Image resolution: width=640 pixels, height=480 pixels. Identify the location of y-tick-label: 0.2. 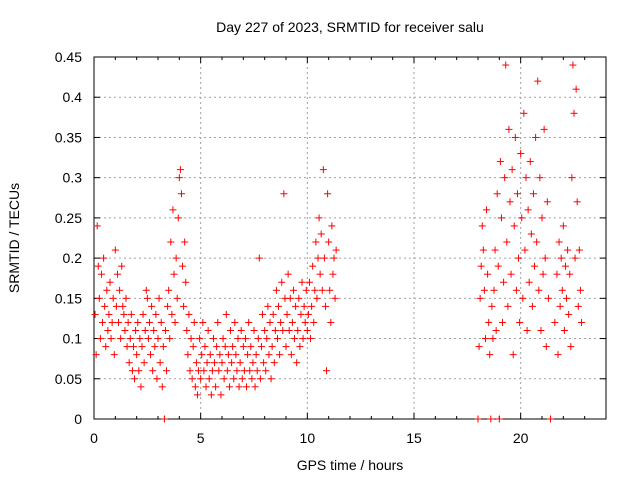
(73, 258).